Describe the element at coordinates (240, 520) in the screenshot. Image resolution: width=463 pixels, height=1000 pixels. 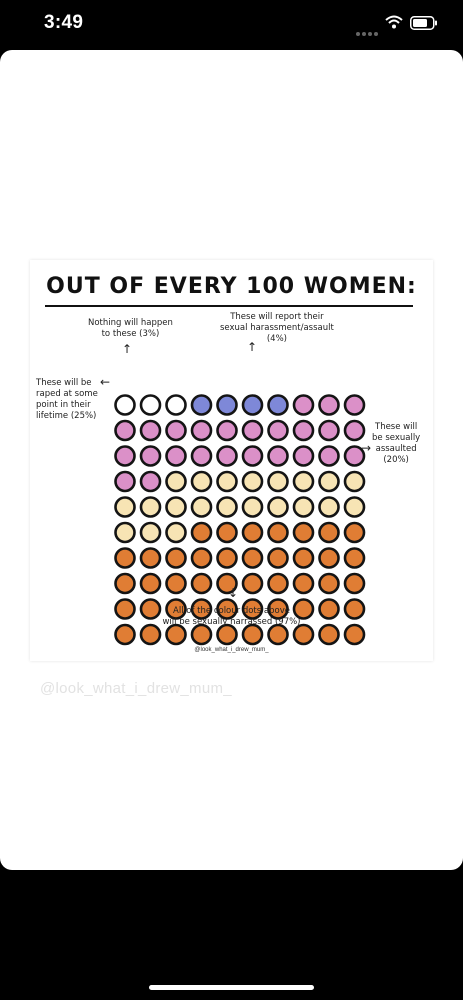
I see `dot-grid-svg` at that location.